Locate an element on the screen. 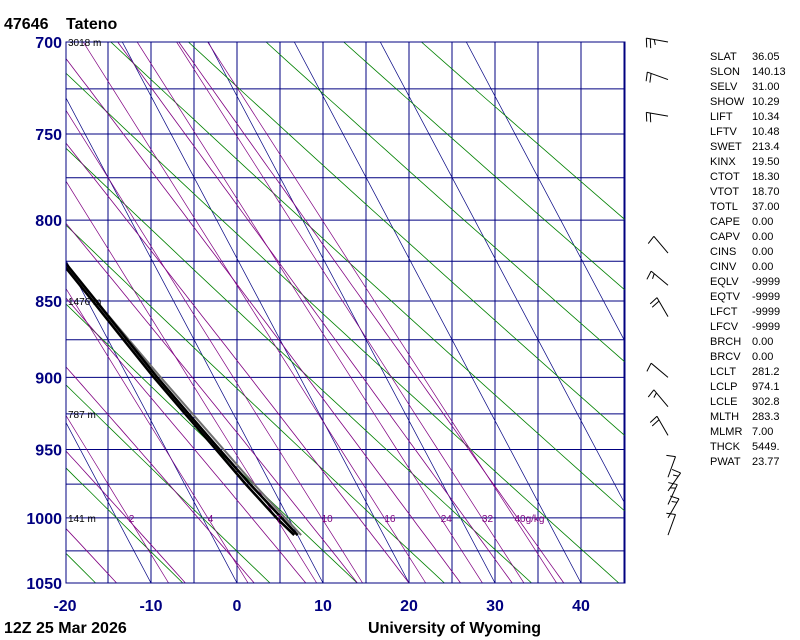  pressure-tick-label: 800 is located at coordinates (48, 221).